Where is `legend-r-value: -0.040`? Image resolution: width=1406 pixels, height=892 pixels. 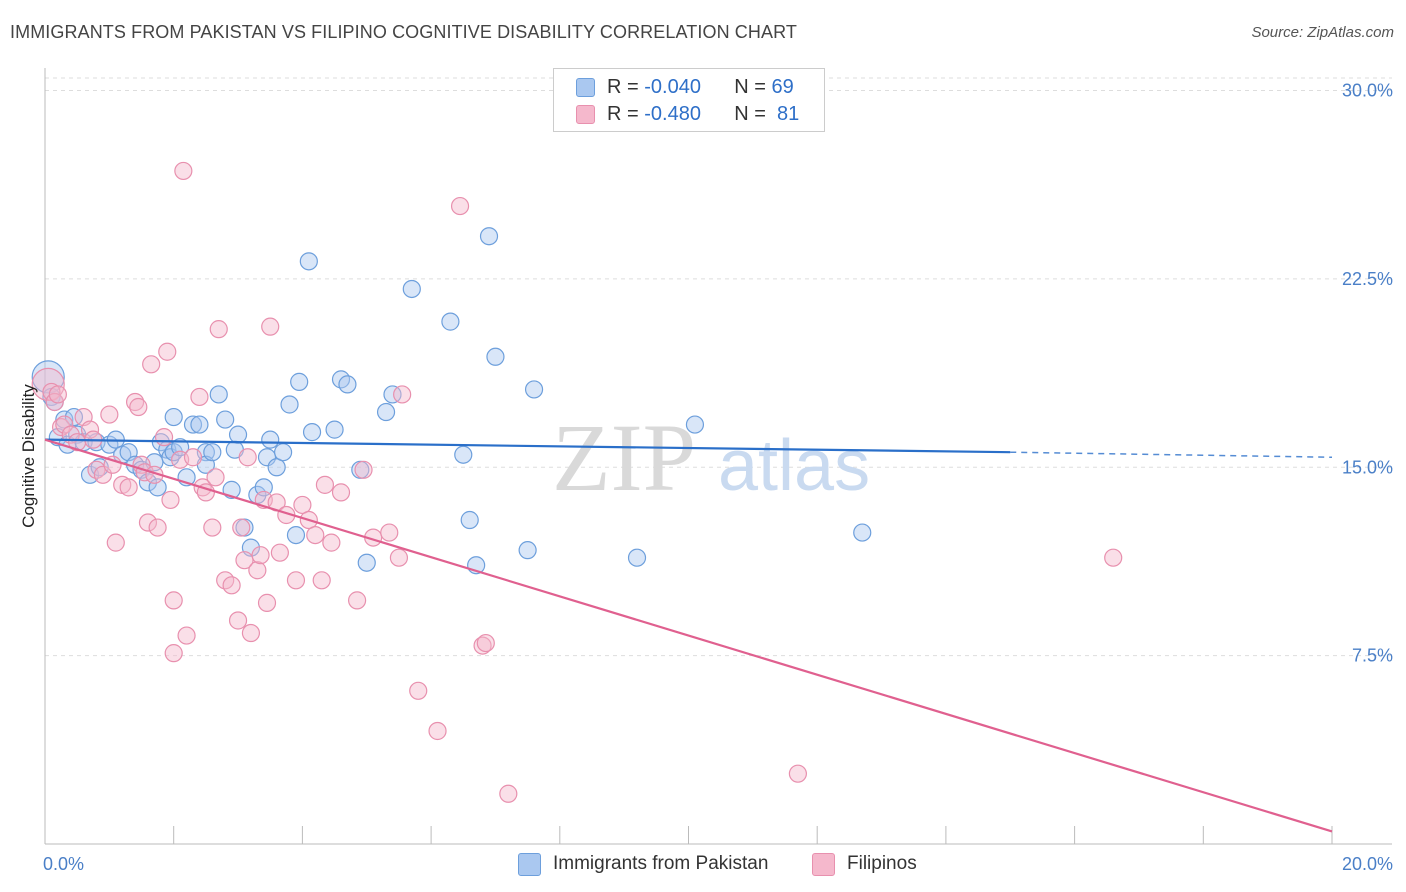 legend-r-value: -0.040 is located at coordinates (672, 86).